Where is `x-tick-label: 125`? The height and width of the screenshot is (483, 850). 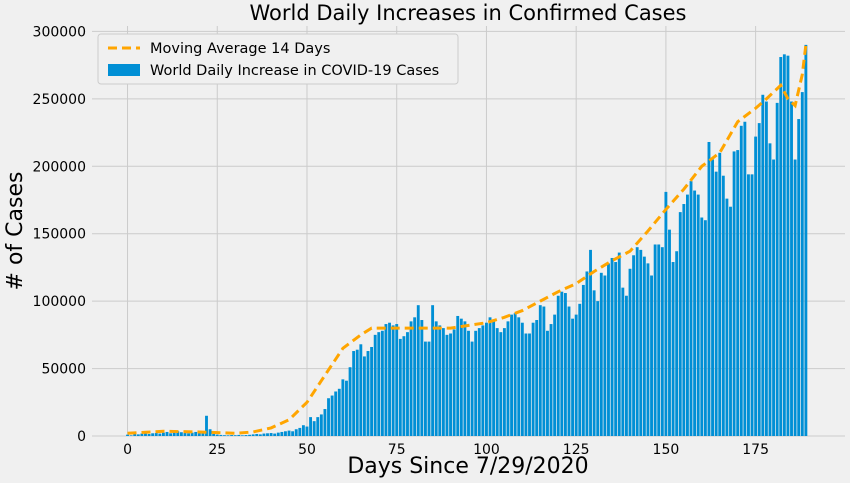
x-tick-label: 125 is located at coordinates (576, 450).